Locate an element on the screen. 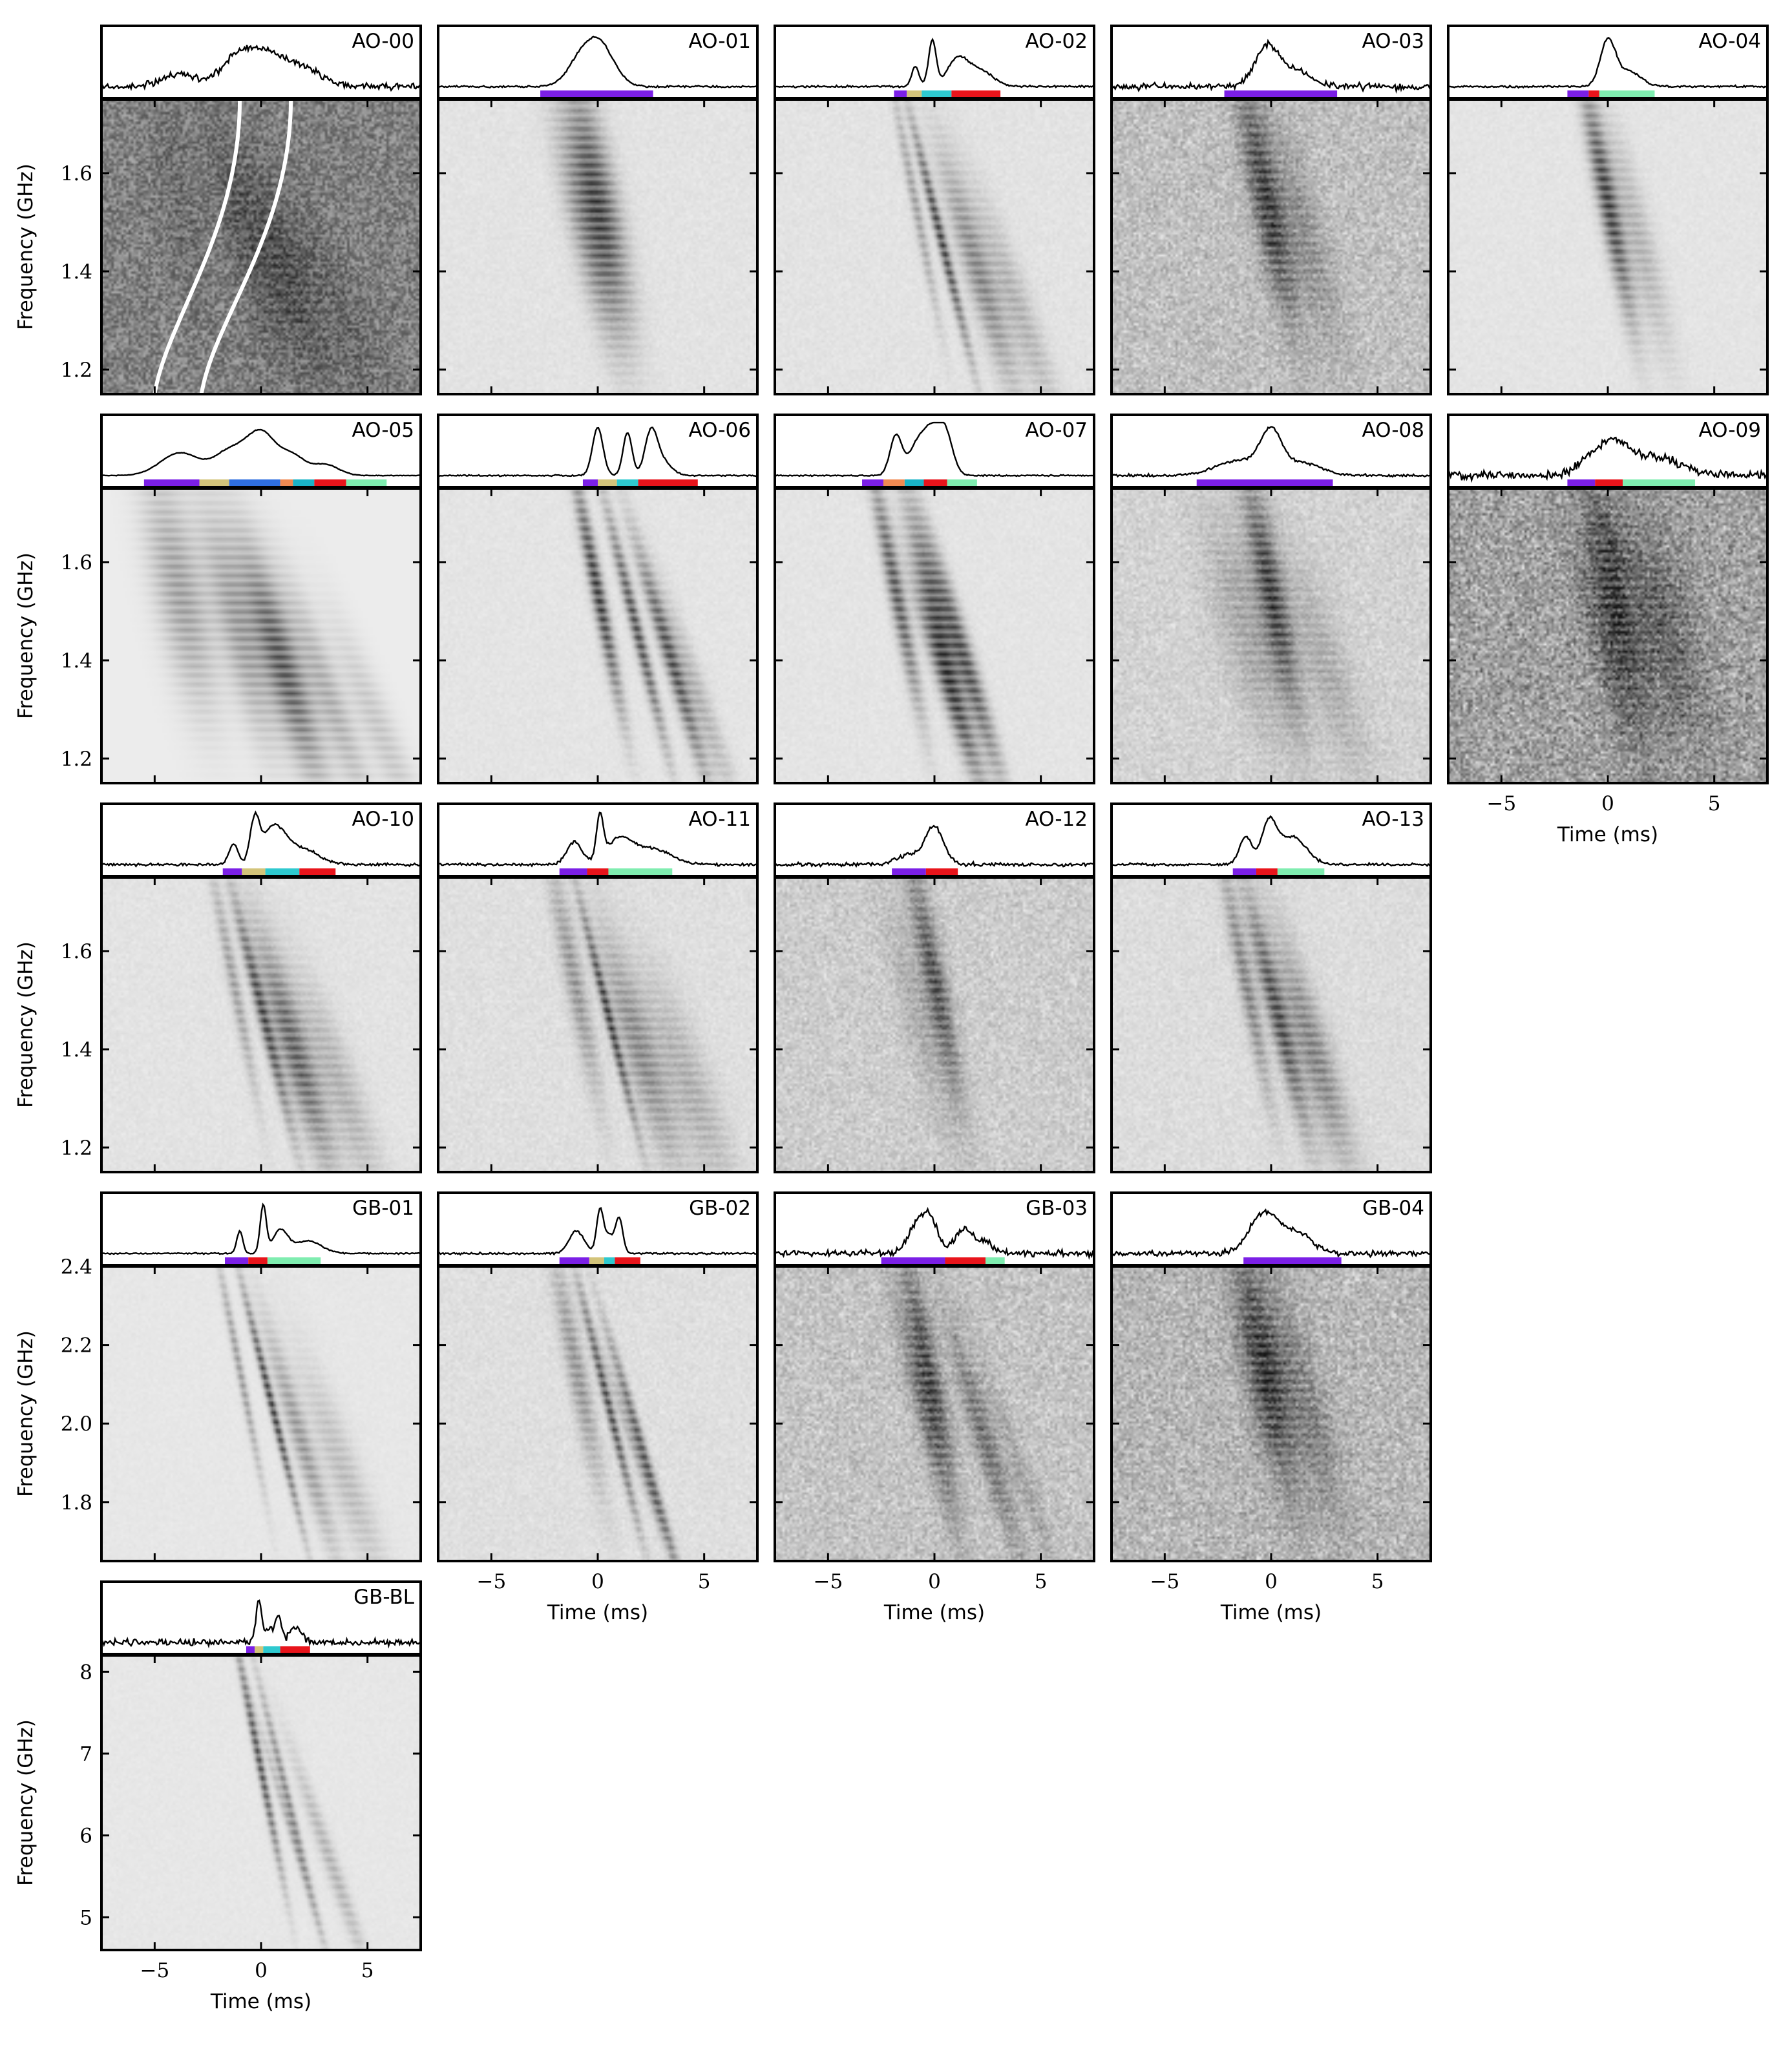 The width and height of the screenshot is (1792, 2045). burst-panel-11: AO-11 is located at coordinates (598, 988).